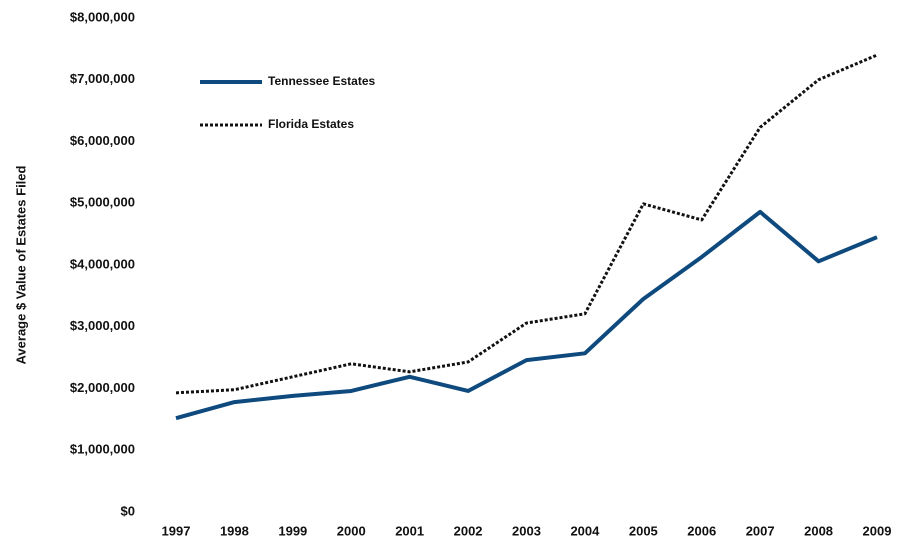 This screenshot has height=543, width=899. What do you see at coordinates (102, 449) in the screenshot?
I see `y-tick-label: $1,000,000` at bounding box center [102, 449].